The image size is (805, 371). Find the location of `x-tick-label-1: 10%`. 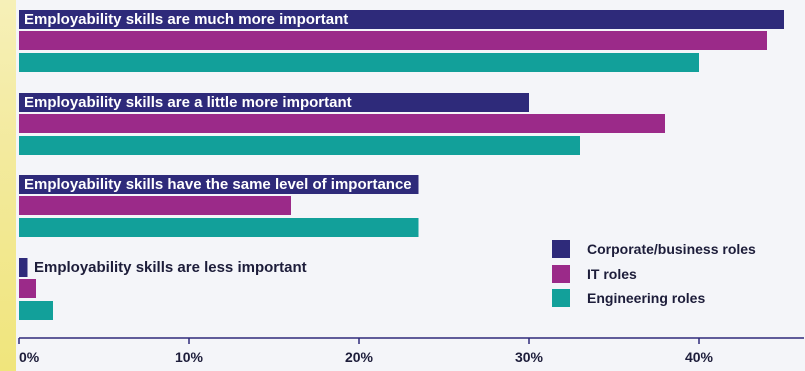

x-tick-label-1: 10% is located at coordinates (189, 357).